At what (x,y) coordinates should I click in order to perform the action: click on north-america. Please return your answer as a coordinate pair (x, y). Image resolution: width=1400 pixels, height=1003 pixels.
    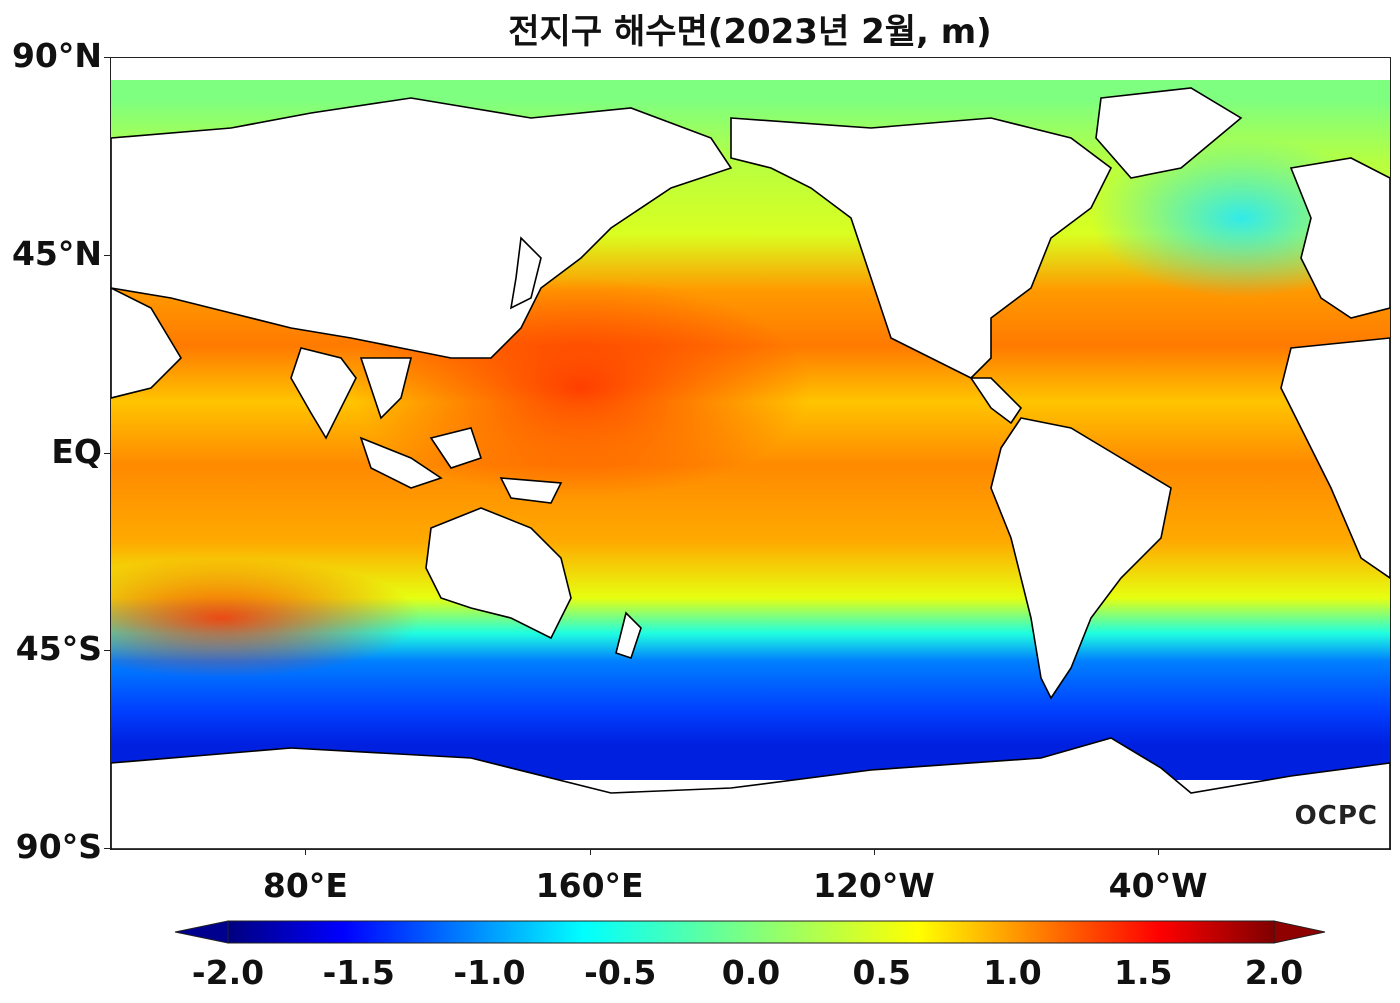
    Looking at the image, I should click on (921, 248).